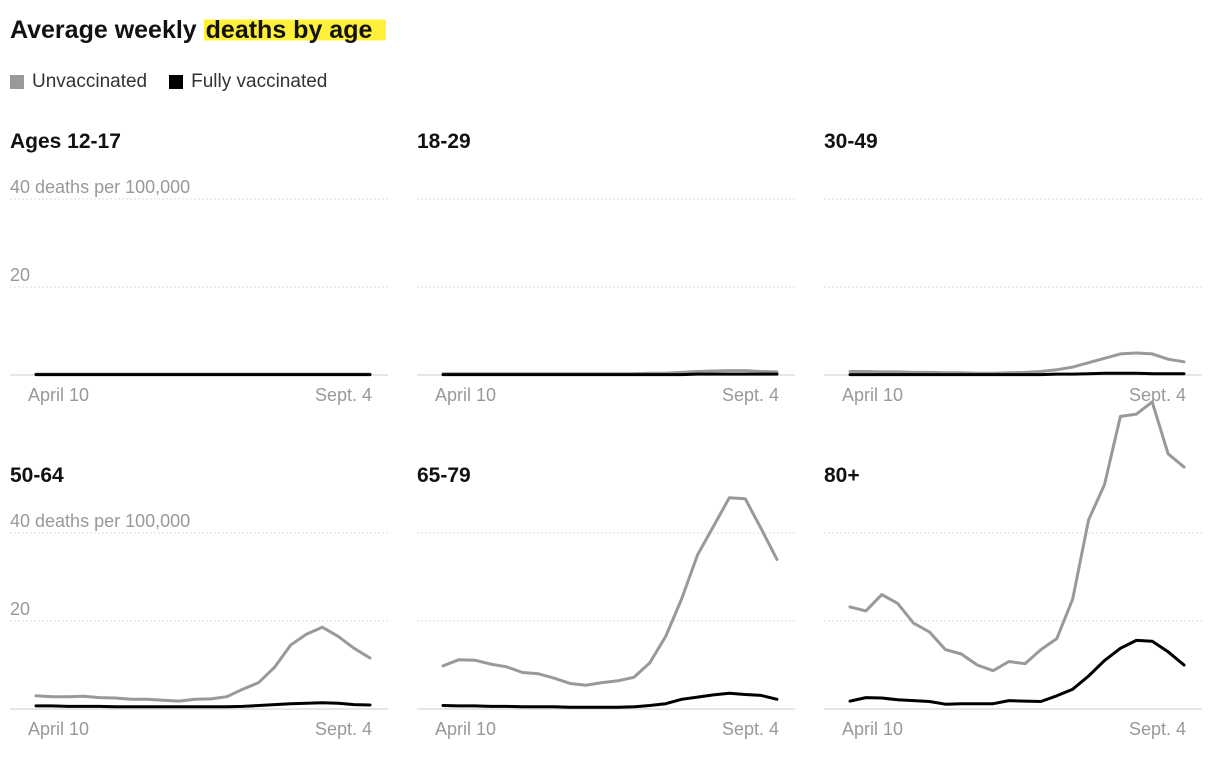  I want to click on legend: Unvaccinated Fully vaccinated, so click(179, 82).